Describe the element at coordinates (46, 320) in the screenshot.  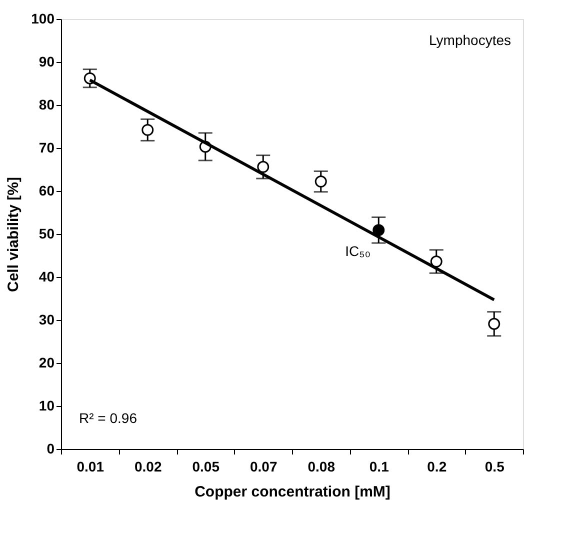
I see `y-tick-label: 30` at that location.